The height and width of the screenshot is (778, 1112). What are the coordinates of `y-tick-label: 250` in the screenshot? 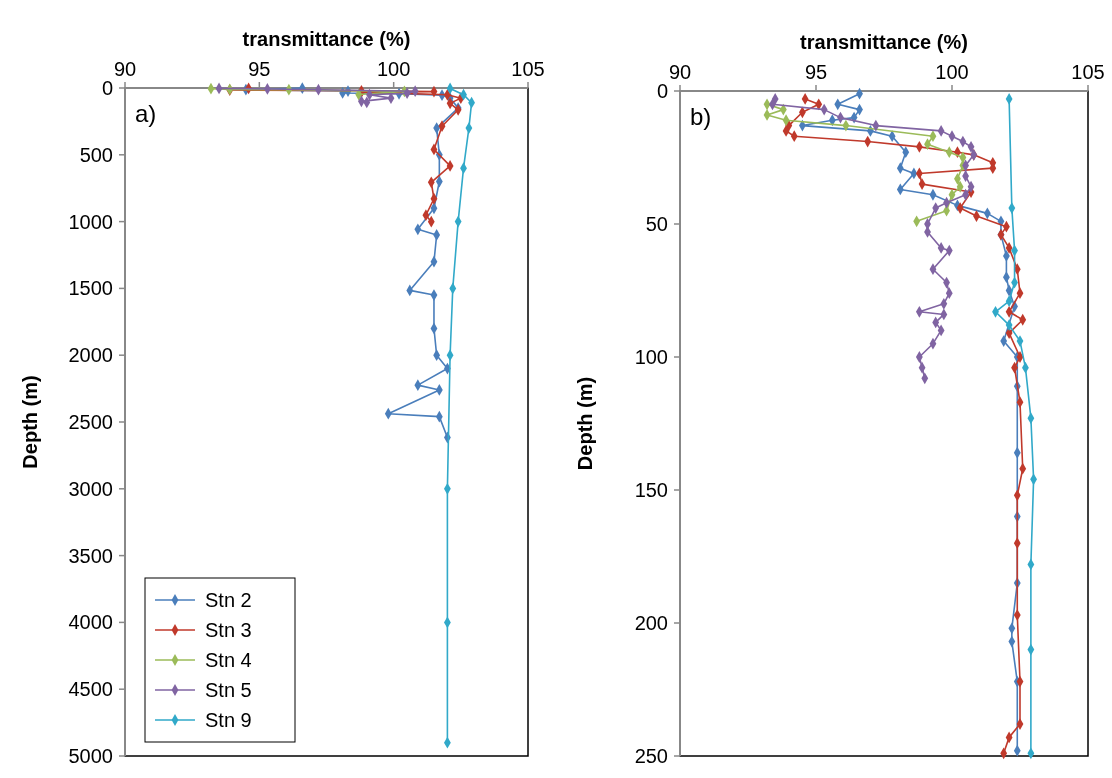 It's located at (651, 756).